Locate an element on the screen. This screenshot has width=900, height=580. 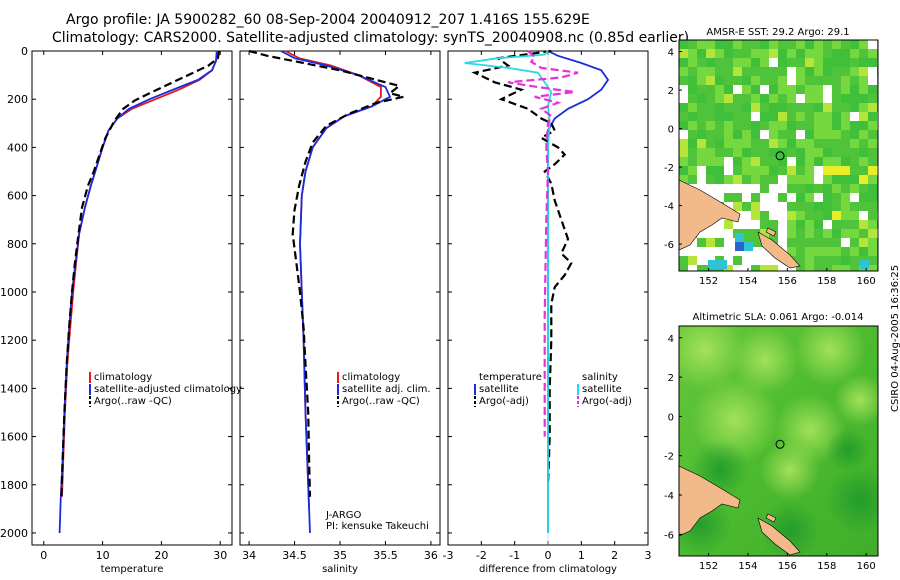
difference-series-salinity-satellite is located at coordinates (508, 291).